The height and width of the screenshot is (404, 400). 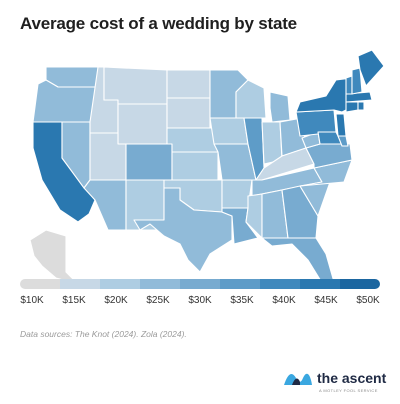 What do you see at coordinates (254, 216) in the screenshot?
I see `state-ms` at bounding box center [254, 216].